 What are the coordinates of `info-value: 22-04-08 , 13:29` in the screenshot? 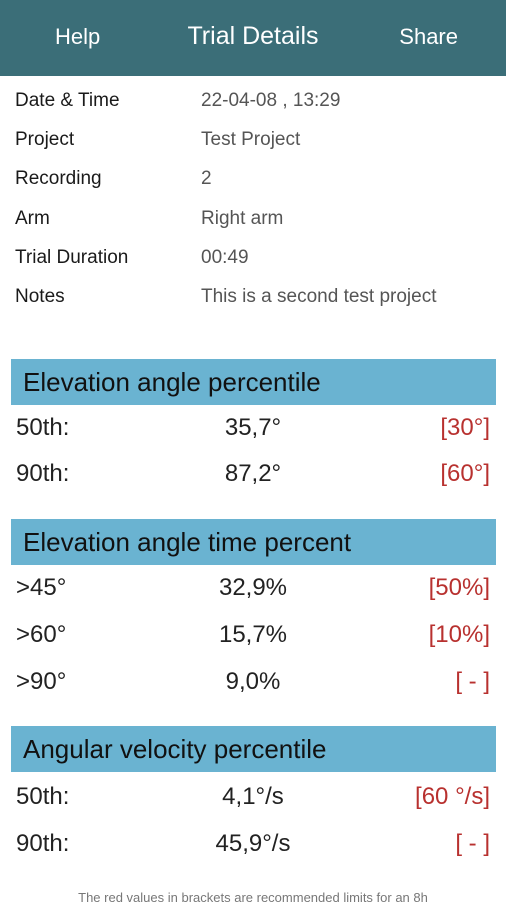 It's located at (271, 100).